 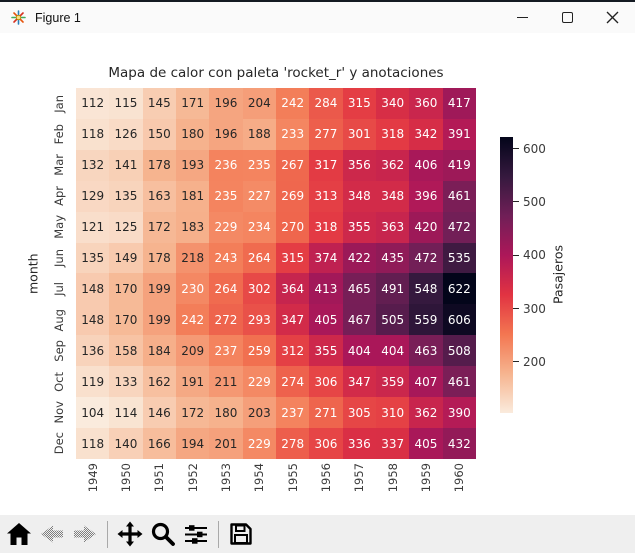 I want to click on heatmap-cell-Mar-1955: 267, so click(x=292, y=165).